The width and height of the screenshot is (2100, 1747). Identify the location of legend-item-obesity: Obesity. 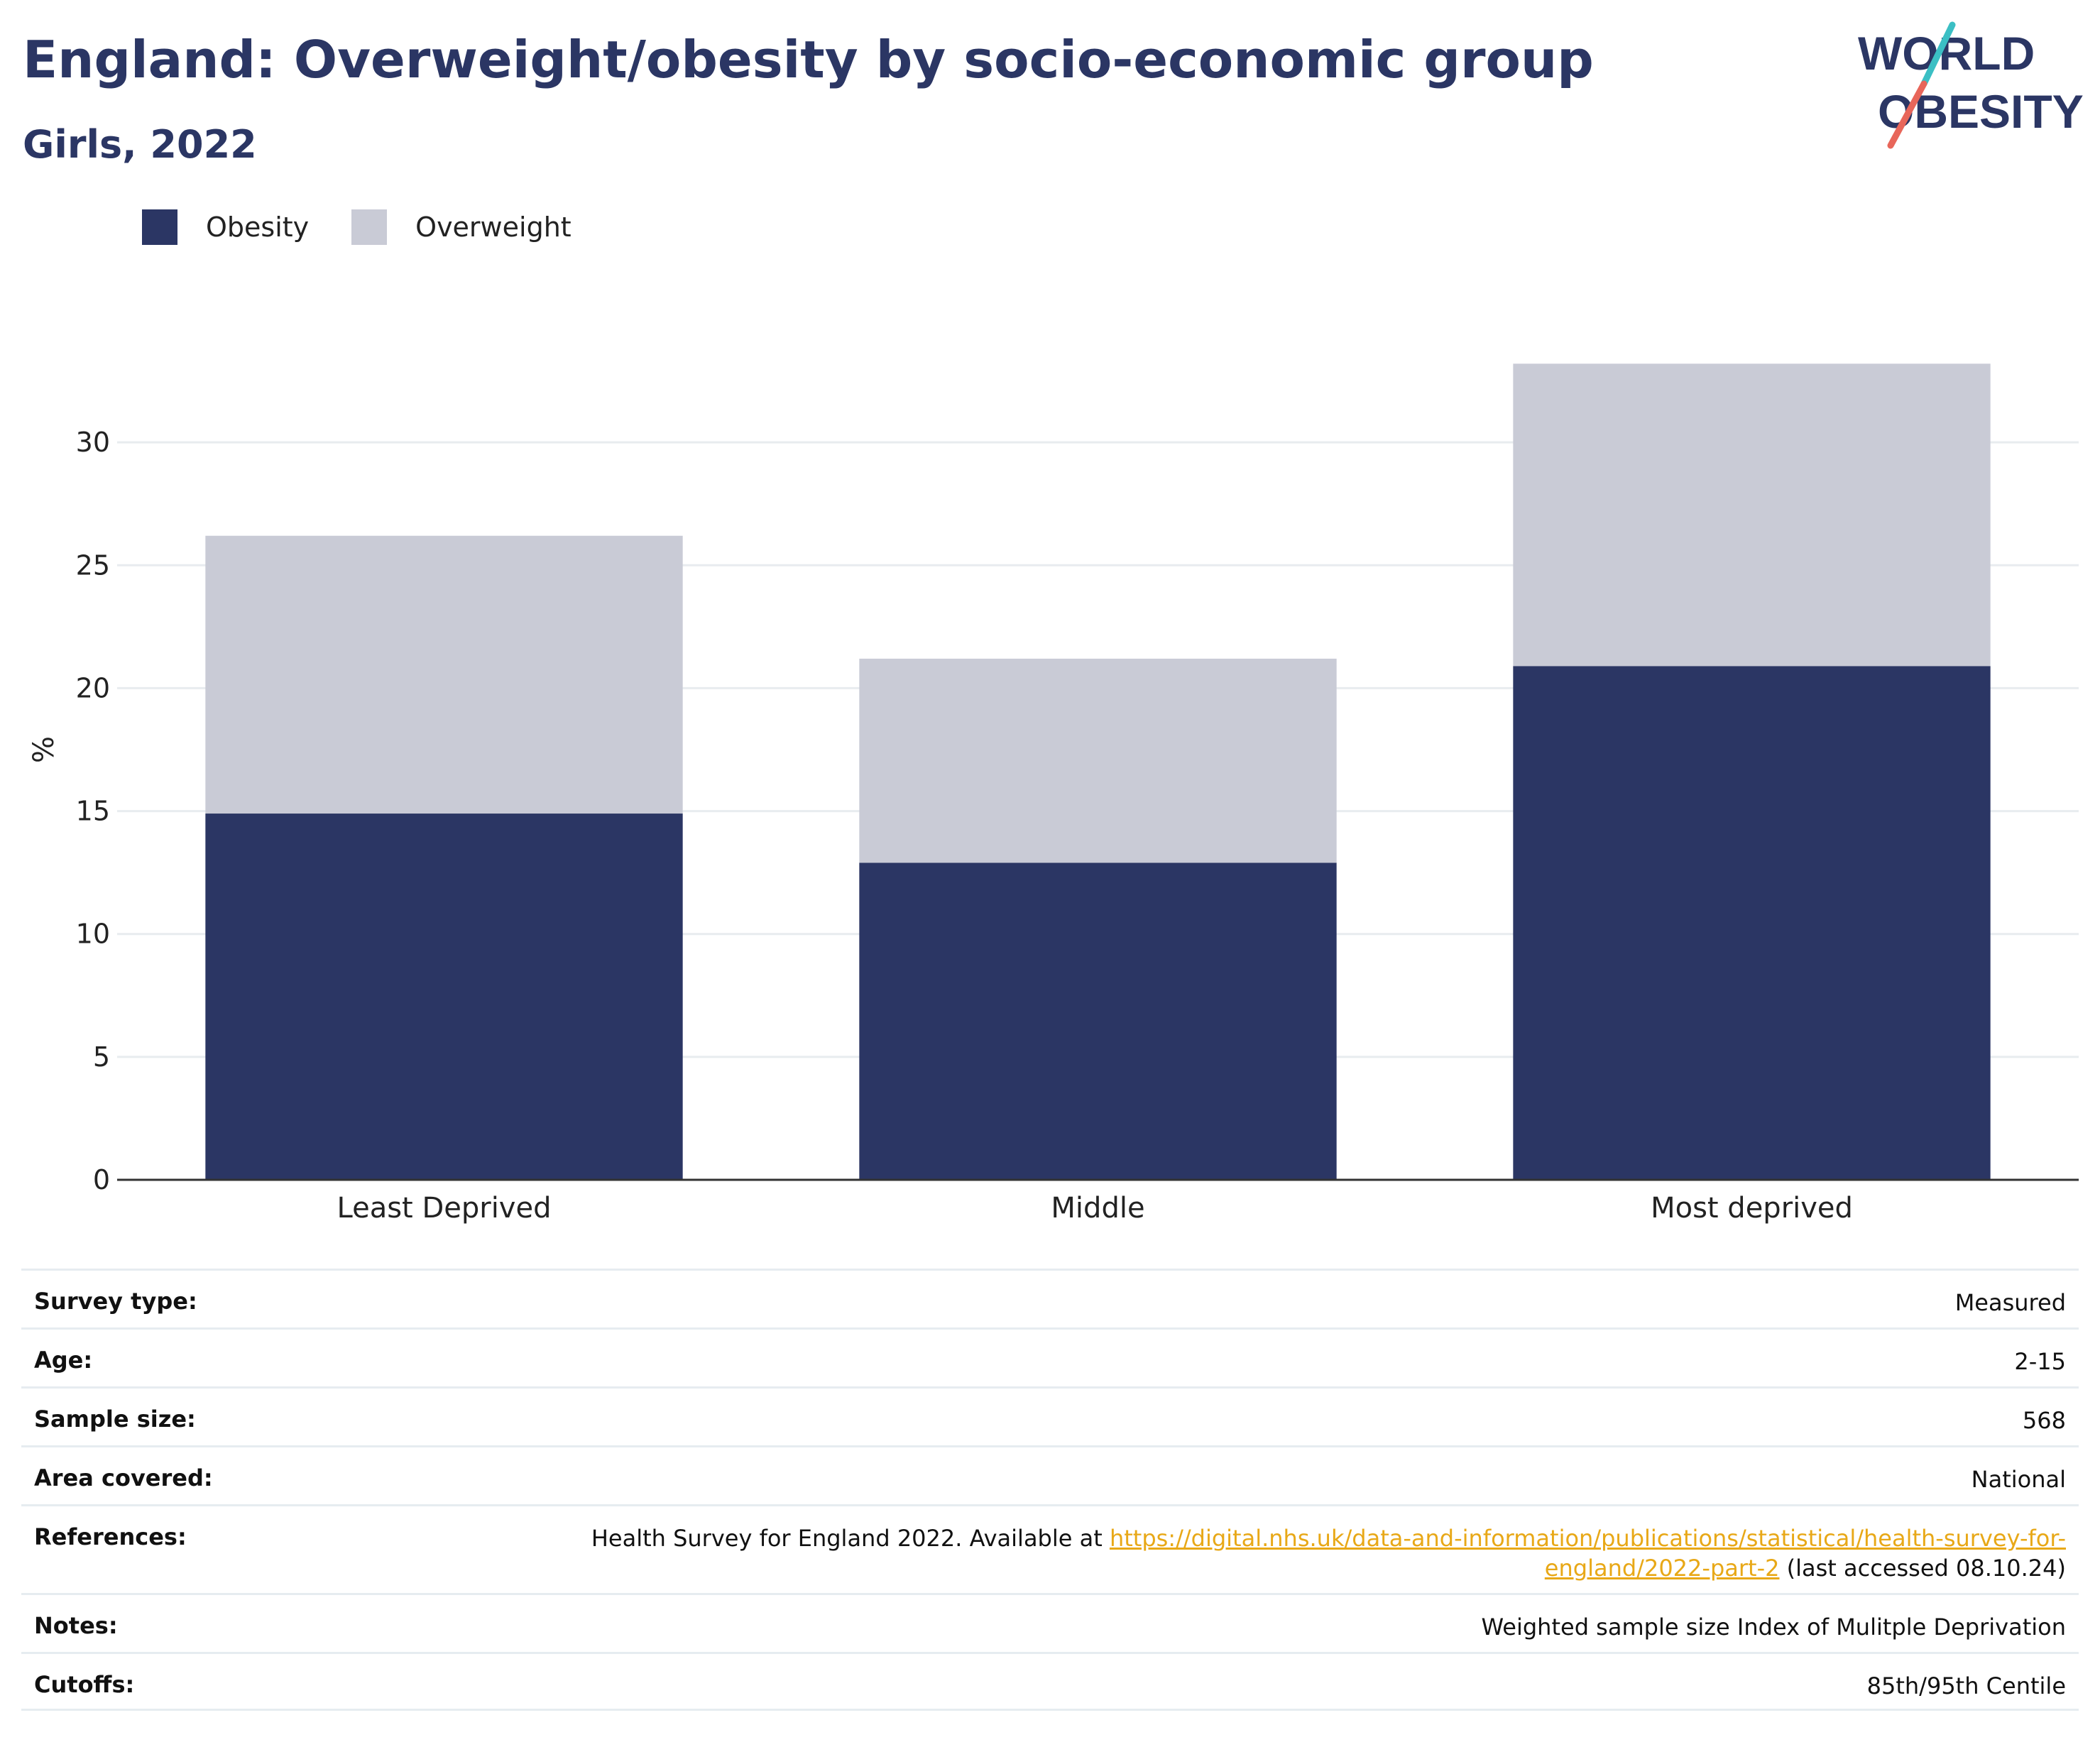
(225, 227).